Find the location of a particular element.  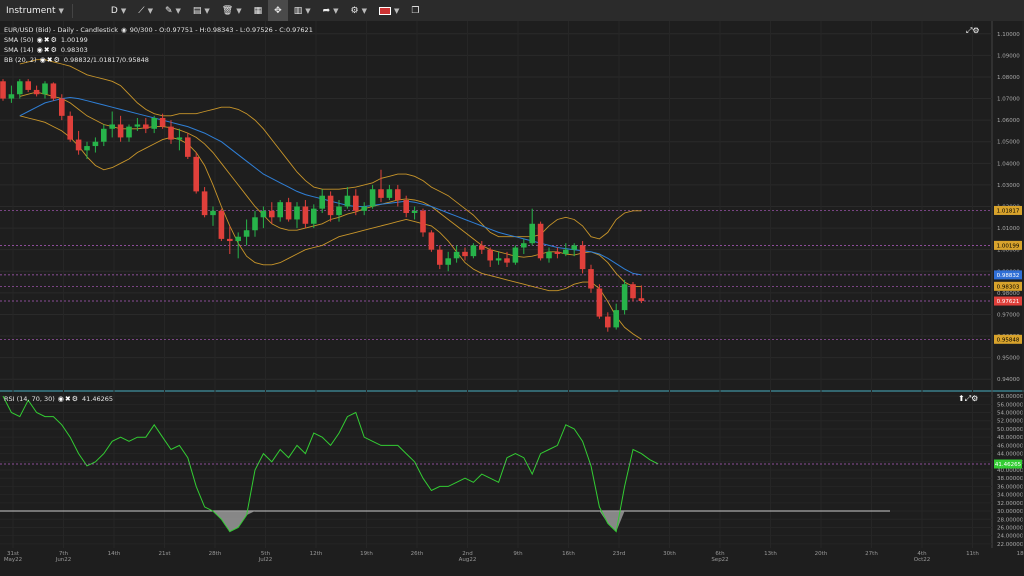

timeframe-menu: D ▼ is located at coordinates (118, 10).